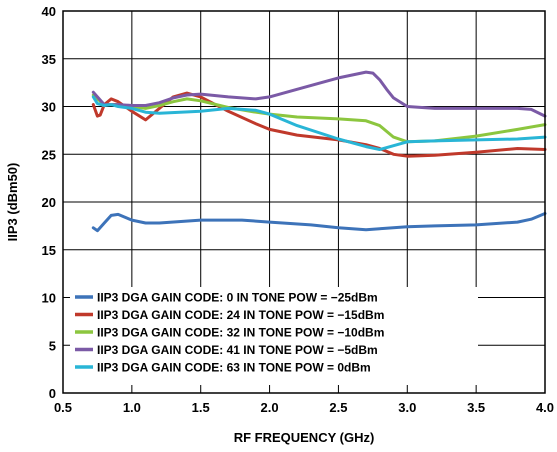 The image size is (557, 452). I want to click on y-axis-label: IIP3 (dBm50), so click(12, 202).